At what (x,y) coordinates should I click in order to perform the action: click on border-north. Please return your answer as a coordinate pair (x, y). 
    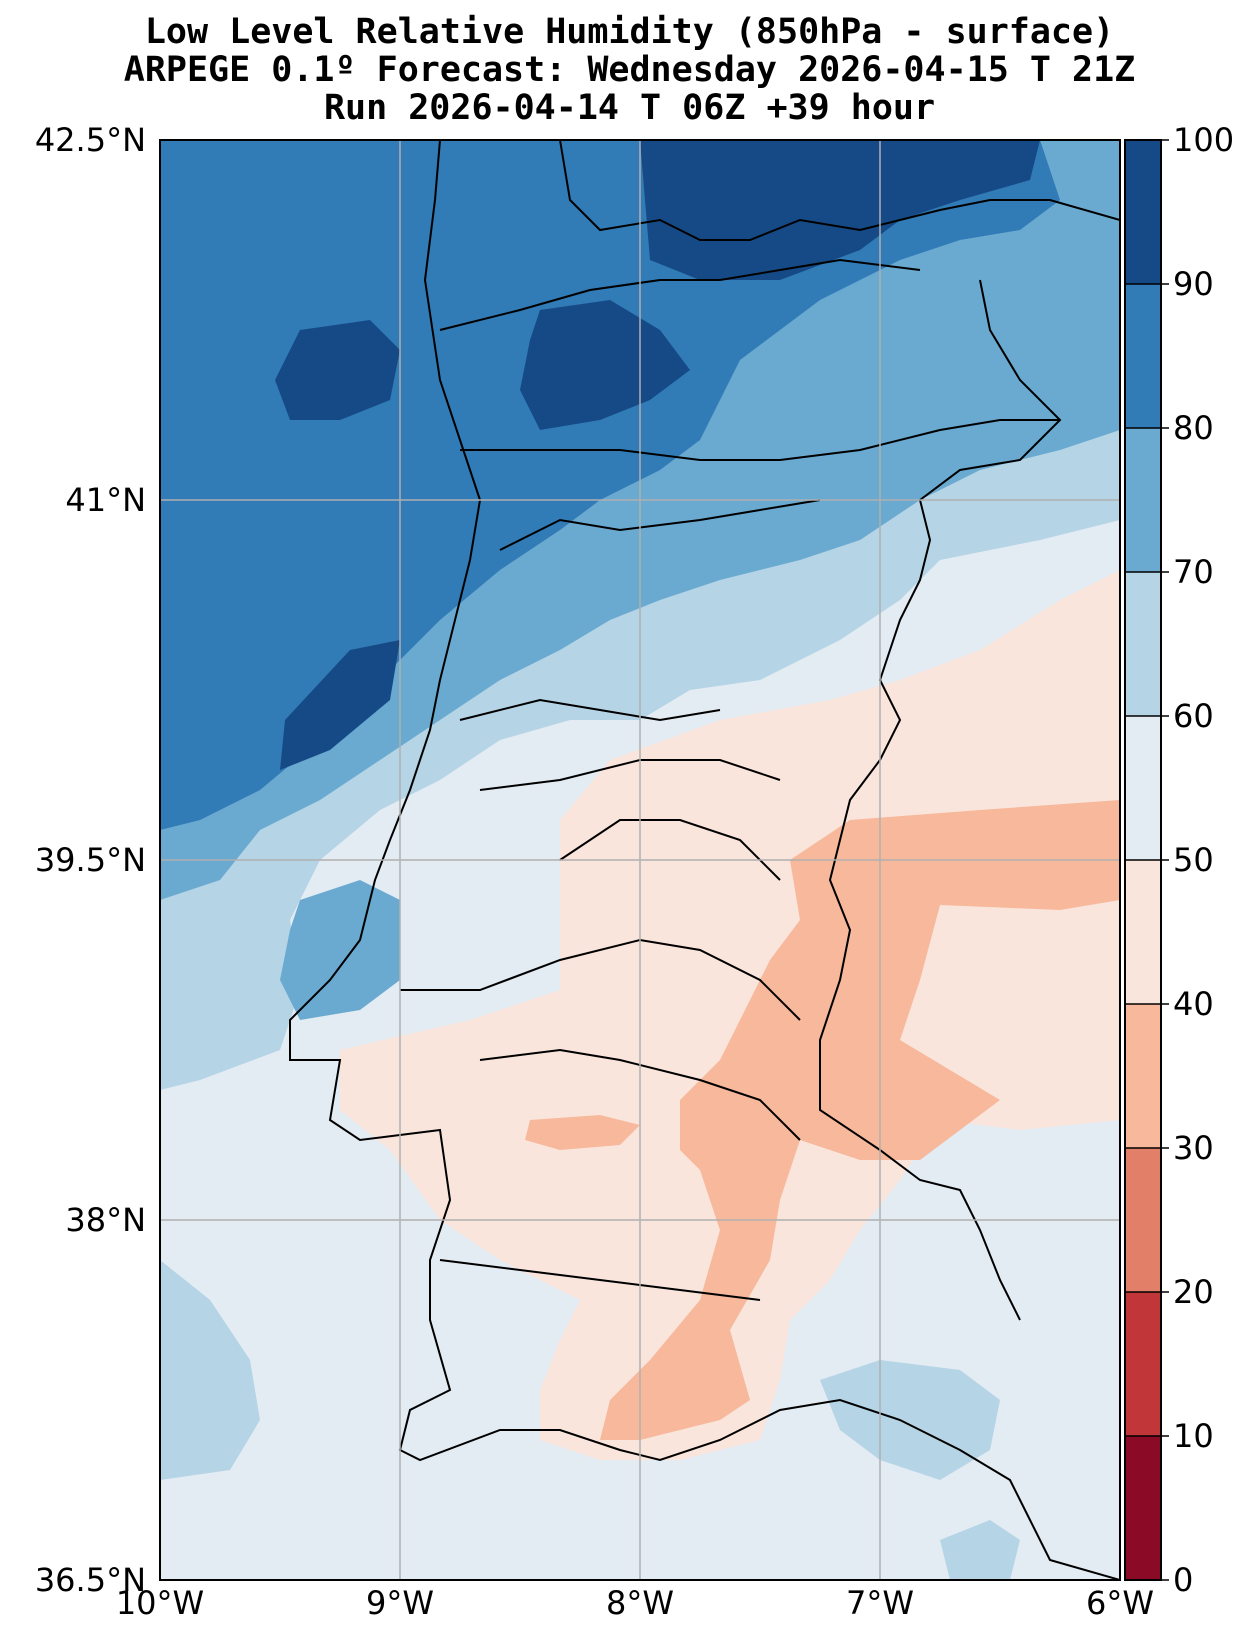
    Looking at the image, I should click on (839, 190).